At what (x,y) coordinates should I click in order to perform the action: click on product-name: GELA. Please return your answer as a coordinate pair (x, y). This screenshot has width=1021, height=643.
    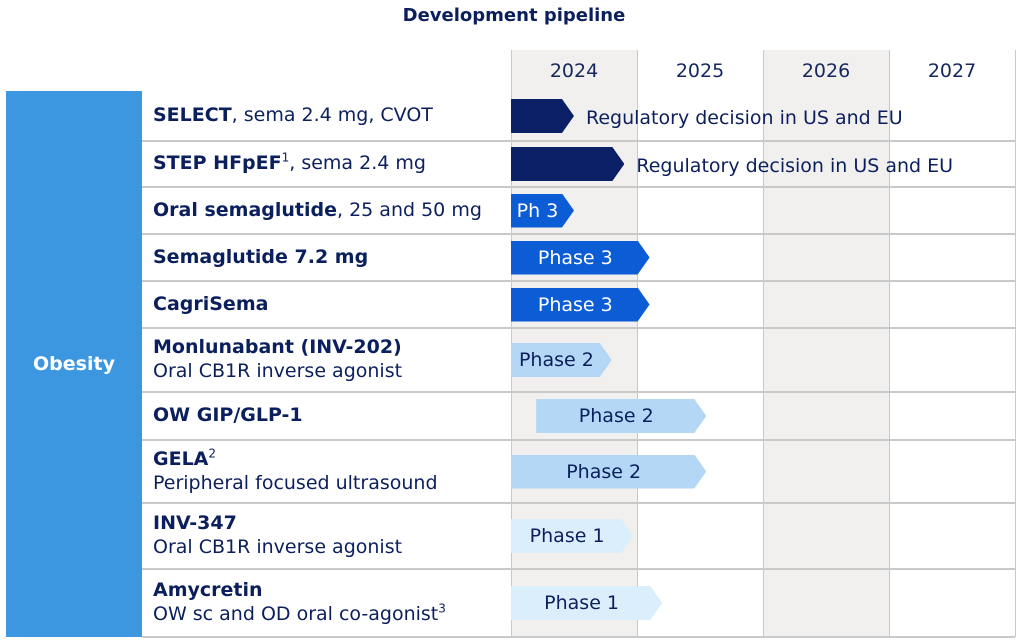
    Looking at the image, I should click on (181, 458).